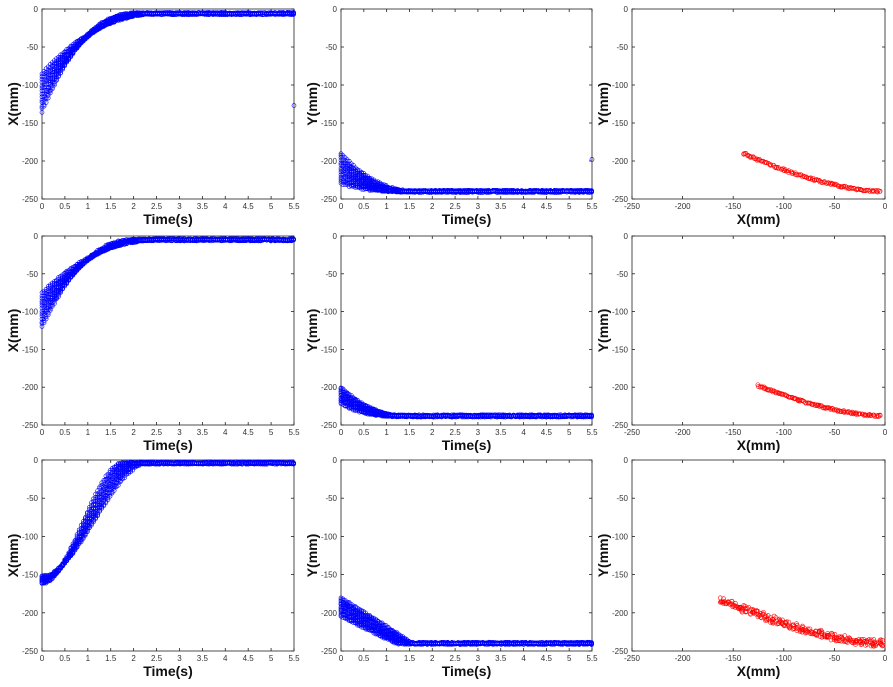 The height and width of the screenshot is (687, 893). Describe the element at coordinates (32, 47) in the screenshot. I see `y-tick-label: -50` at that location.